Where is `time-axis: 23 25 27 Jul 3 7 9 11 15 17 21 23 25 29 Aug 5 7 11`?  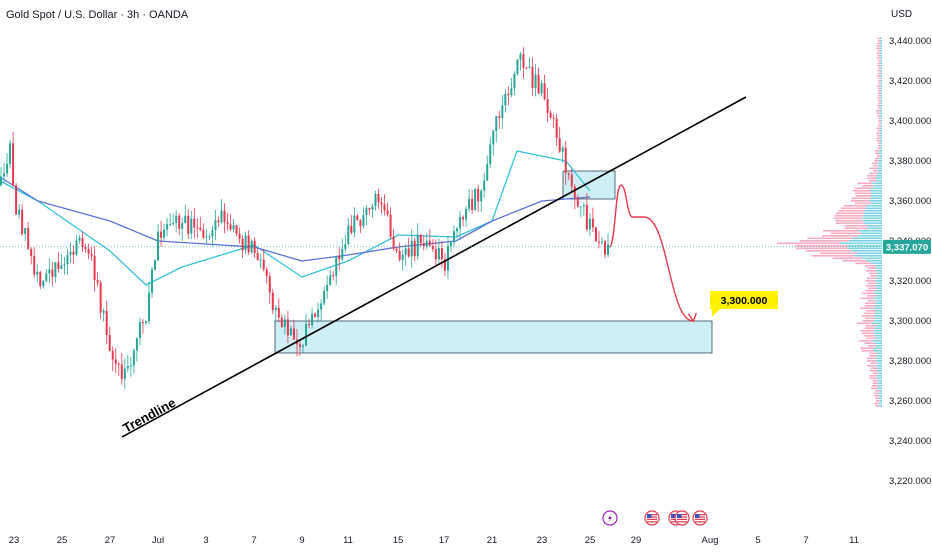 time-axis: 23 25 27 Jul 3 7 9 11 15 17 21 23 25 29 Aug 5 7 11 is located at coordinates (434, 540).